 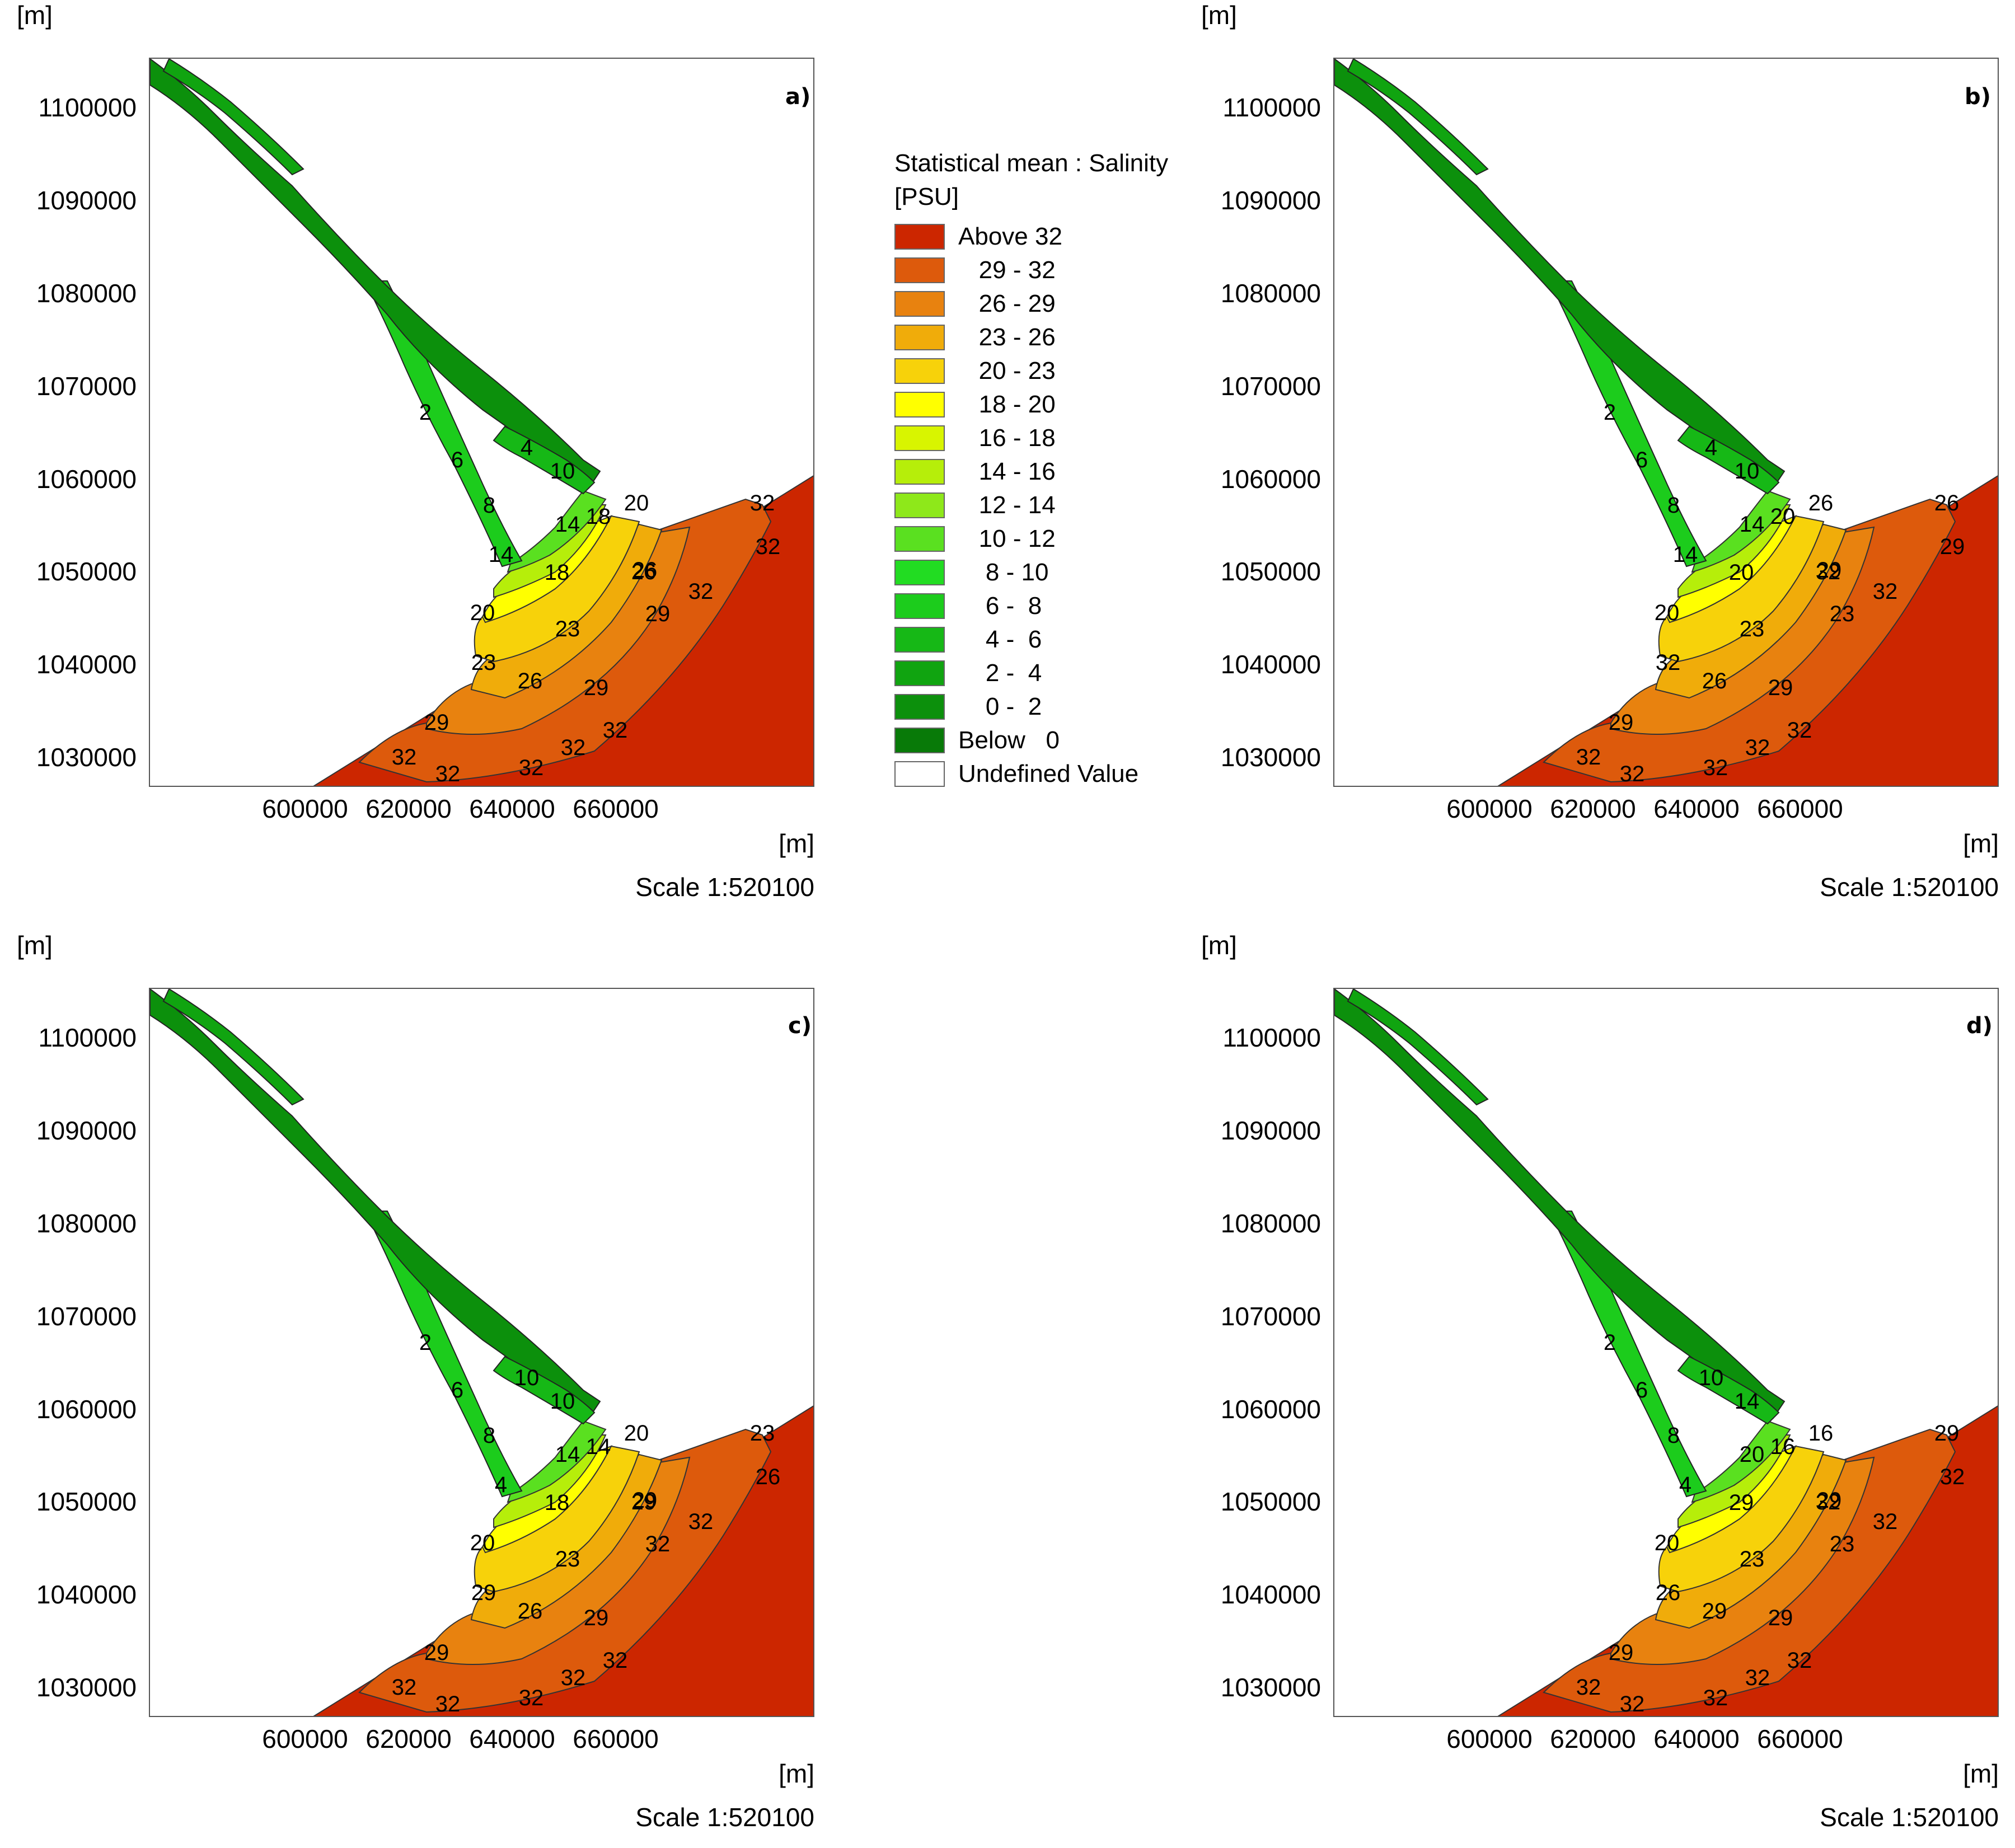 What do you see at coordinates (86, 479) in the screenshot?
I see `y-tick-label: 1060000` at bounding box center [86, 479].